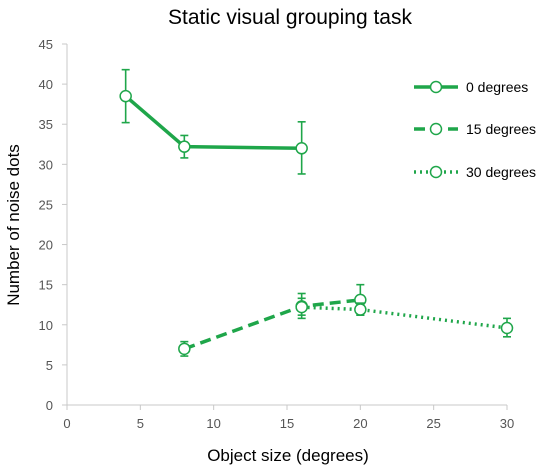 This screenshot has width=550, height=468. I want to click on y-tick-label: 40, so click(46, 84).